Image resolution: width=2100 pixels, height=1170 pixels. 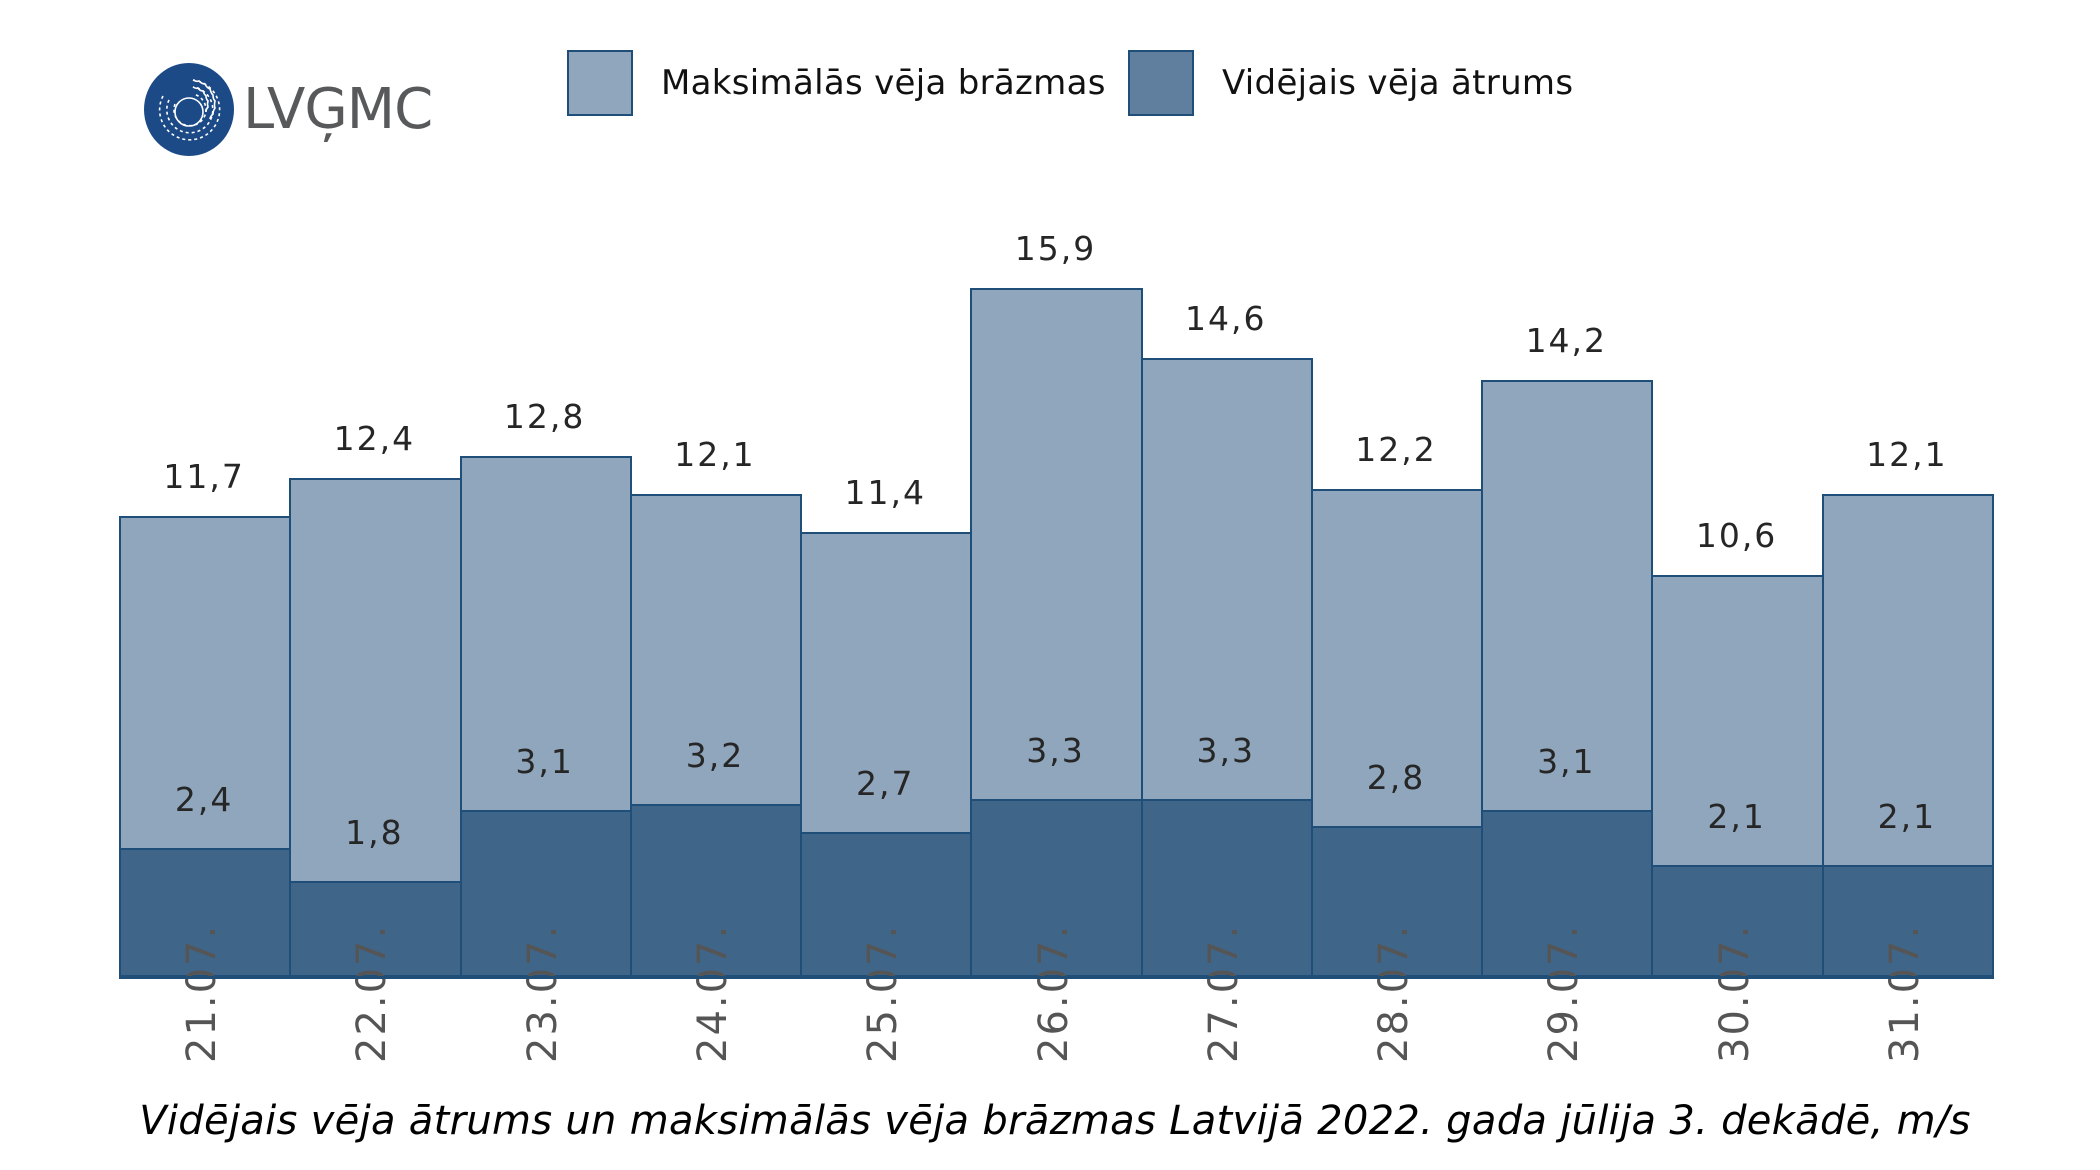 I want to click on x-axis-label: 30.07., so click(x=1734, y=993).